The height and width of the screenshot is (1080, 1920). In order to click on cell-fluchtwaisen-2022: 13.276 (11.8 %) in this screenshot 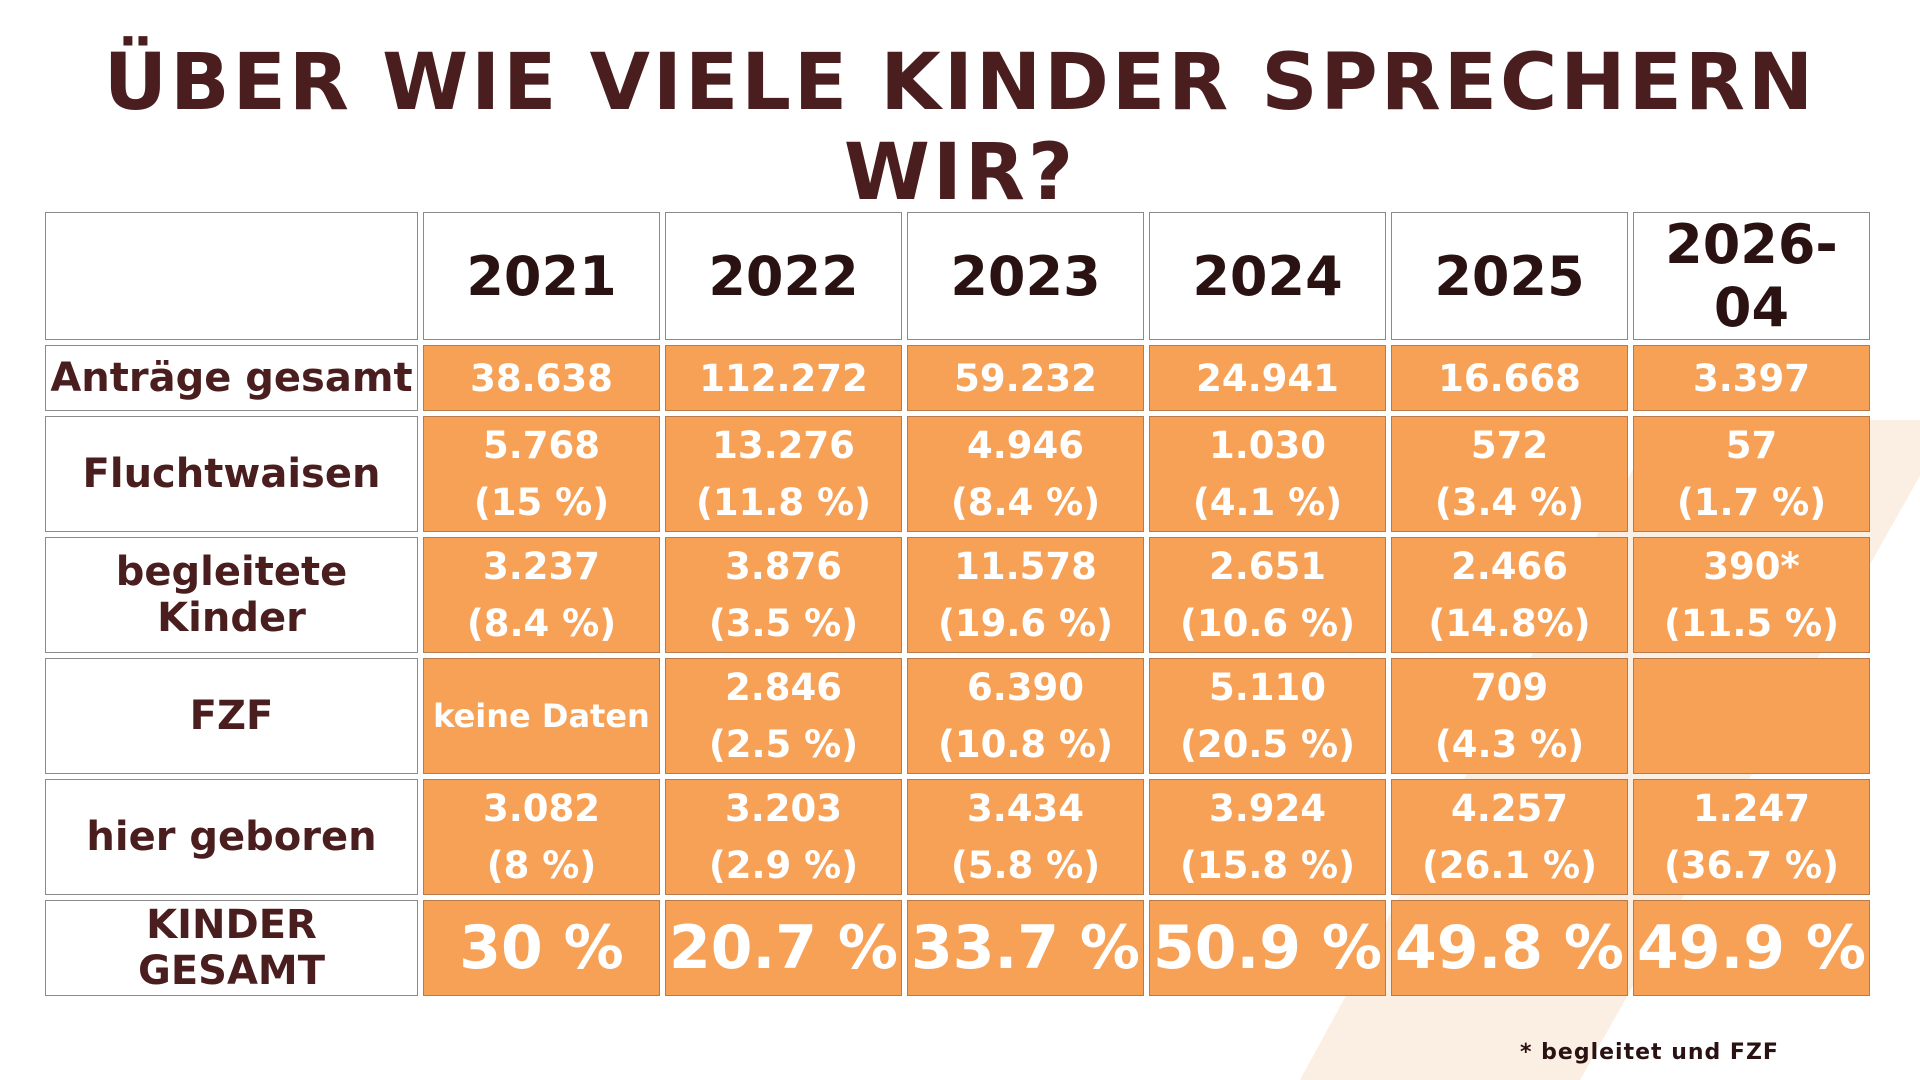, I will do `click(783, 474)`.